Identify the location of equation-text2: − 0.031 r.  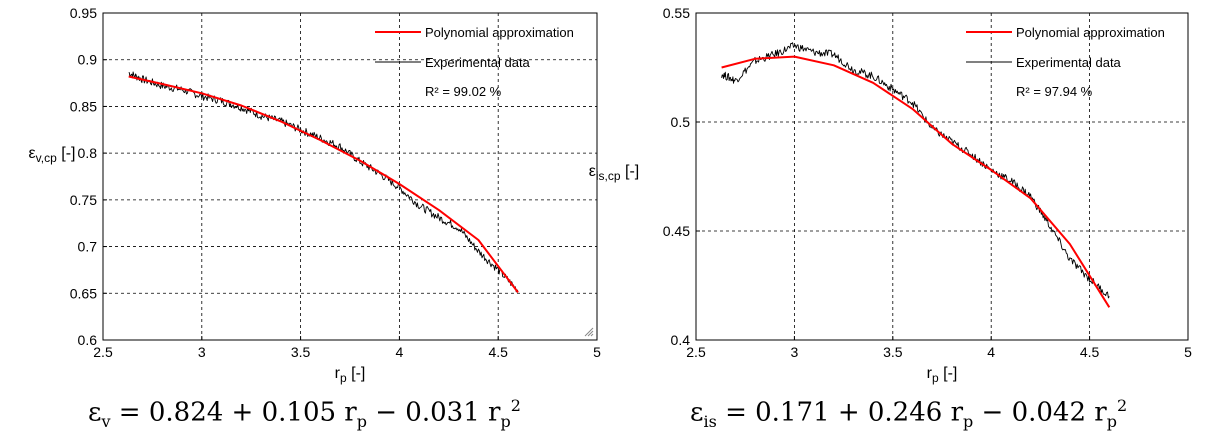
(438, 412).